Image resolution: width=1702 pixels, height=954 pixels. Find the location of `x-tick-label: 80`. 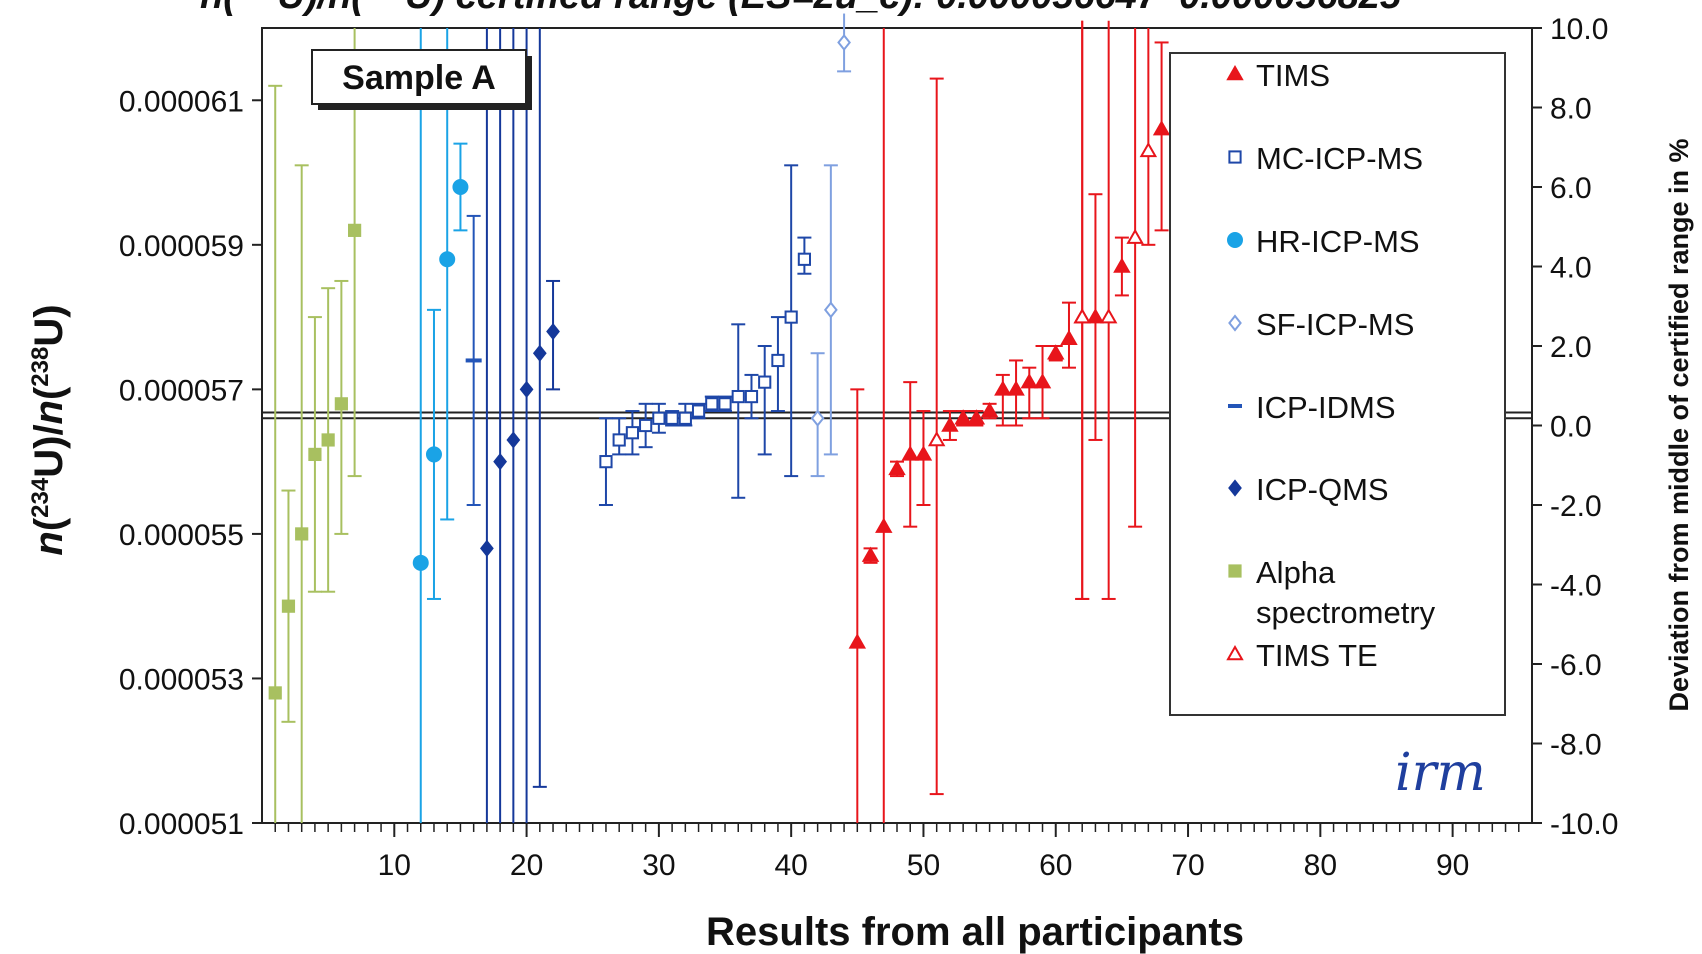

x-tick-label: 80 is located at coordinates (1320, 865).